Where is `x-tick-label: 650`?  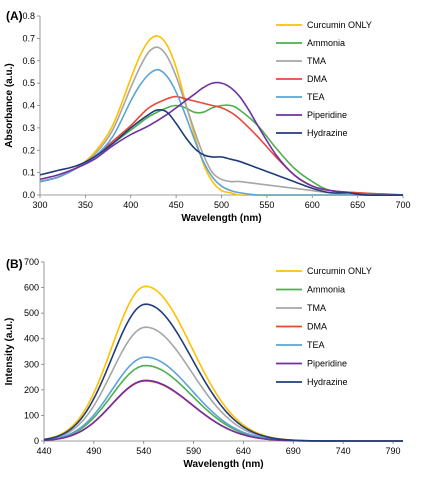
x-tick-label: 650 is located at coordinates (357, 205).